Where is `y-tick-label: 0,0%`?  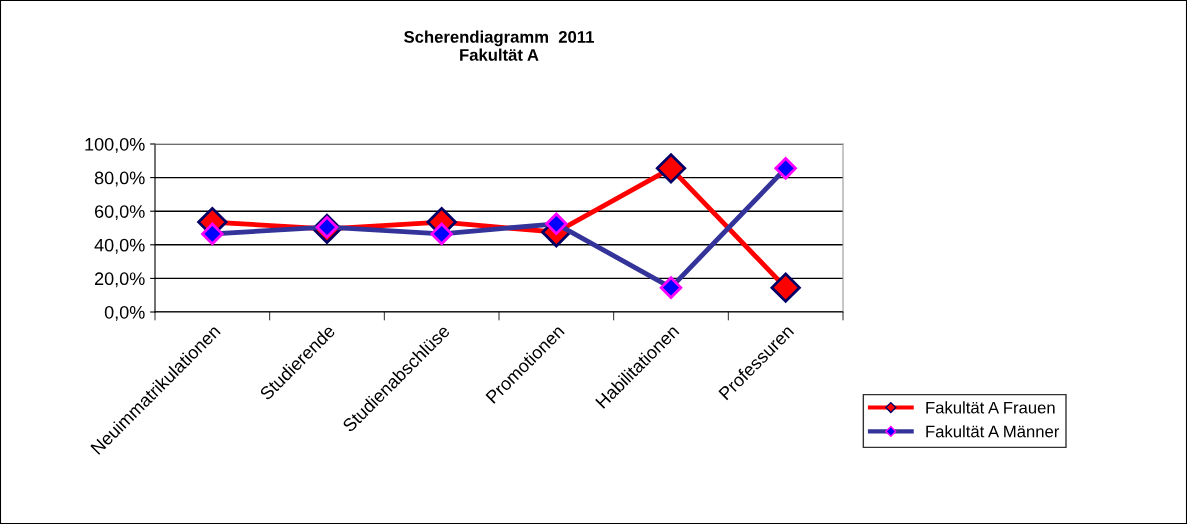
y-tick-label: 0,0% is located at coordinates (124, 313).